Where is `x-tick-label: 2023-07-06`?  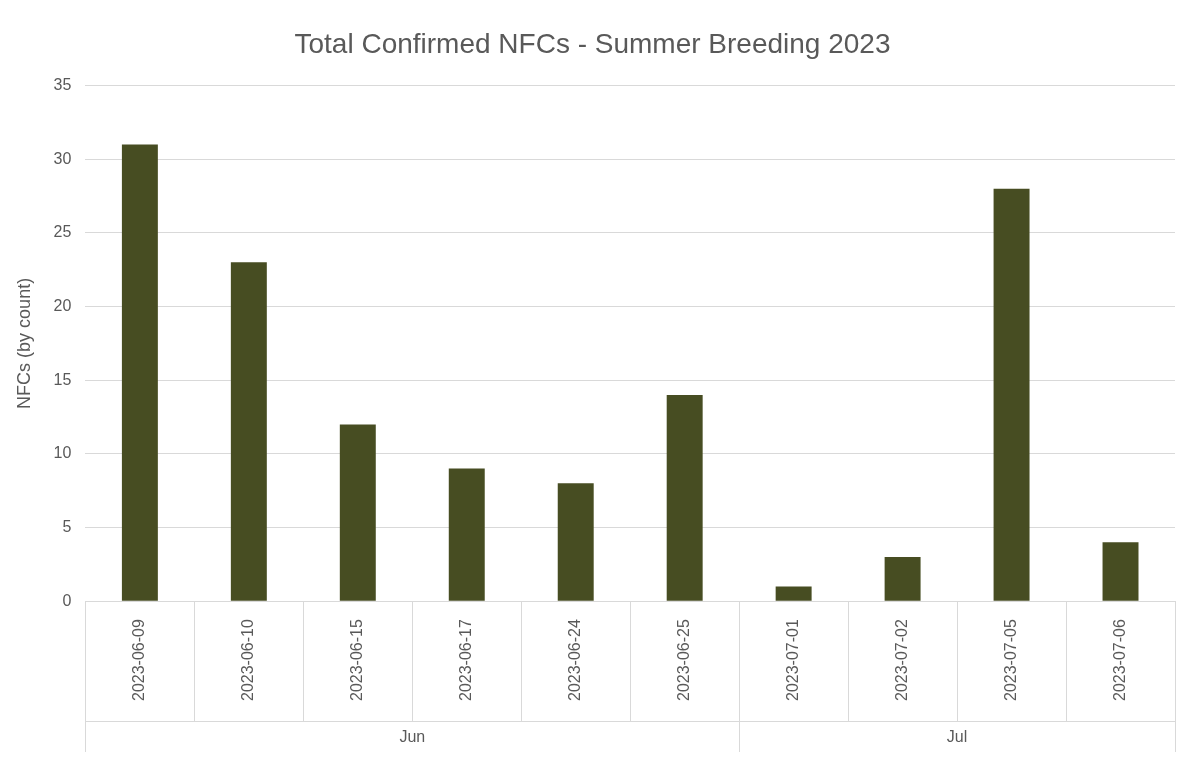
x-tick-label: 2023-07-06 is located at coordinates (1119, 660).